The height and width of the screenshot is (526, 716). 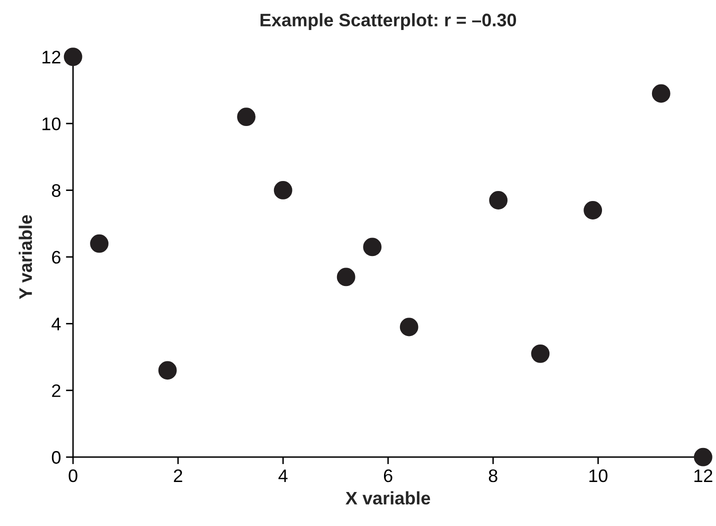 What do you see at coordinates (51, 57) in the screenshot?
I see `y-tick-label: 12` at bounding box center [51, 57].